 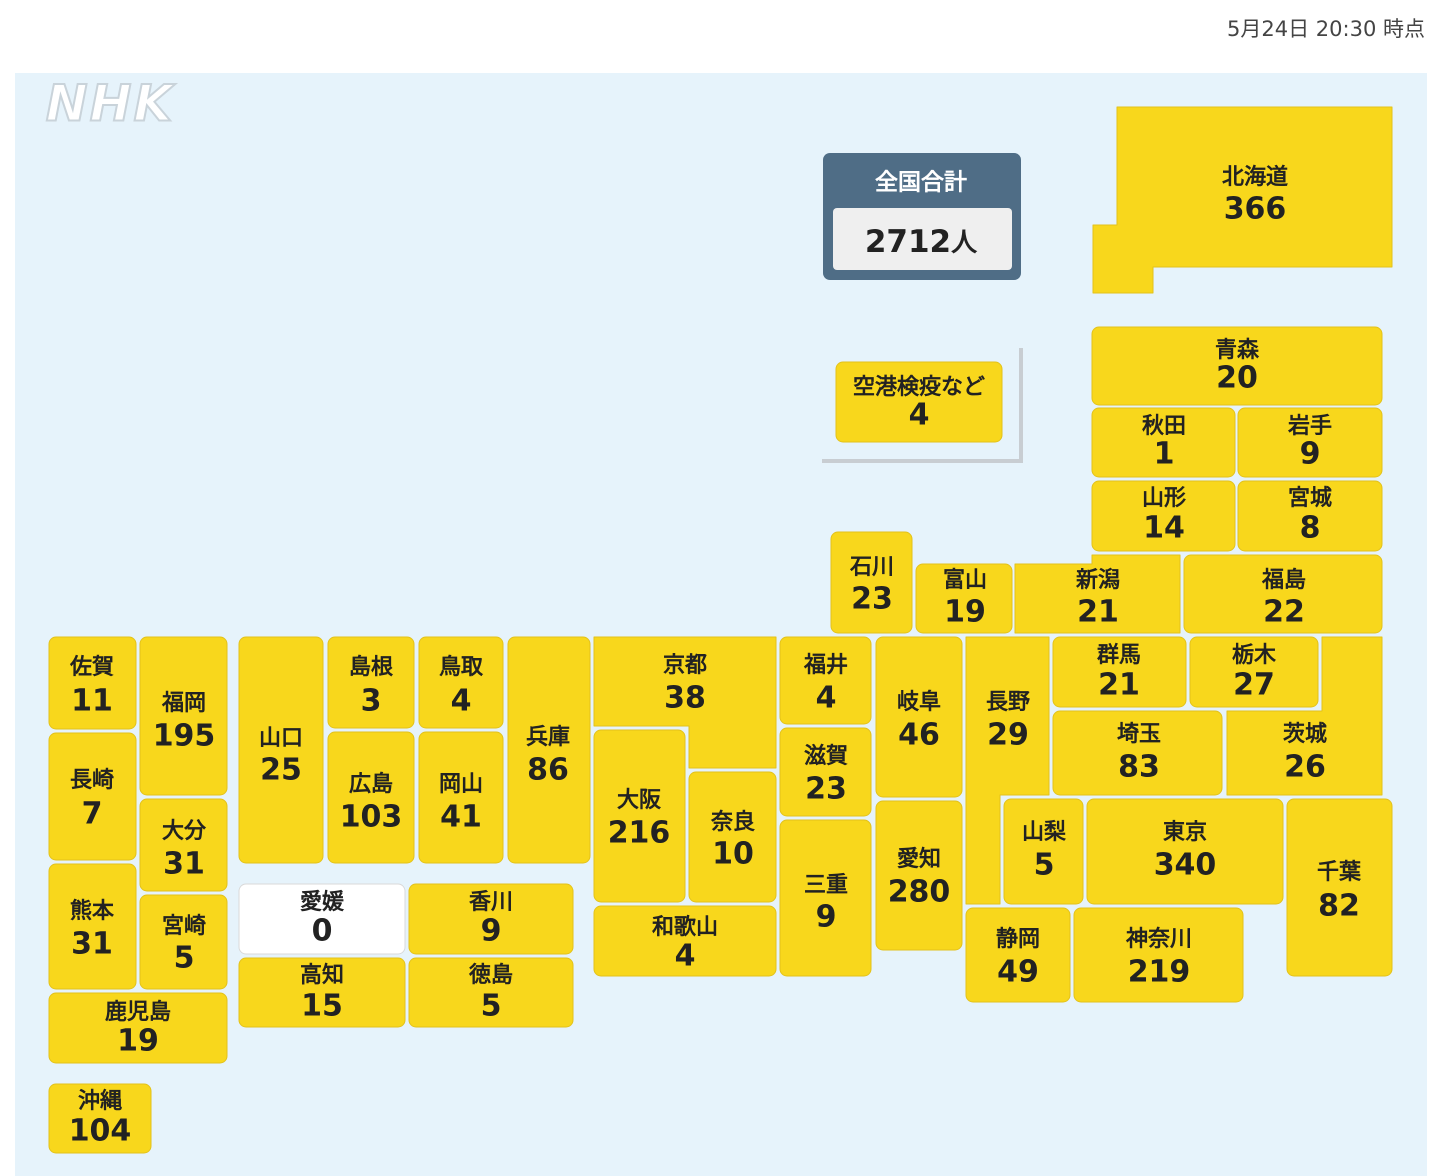 I want to click on prefecture-value: 20, so click(x=1237, y=378).